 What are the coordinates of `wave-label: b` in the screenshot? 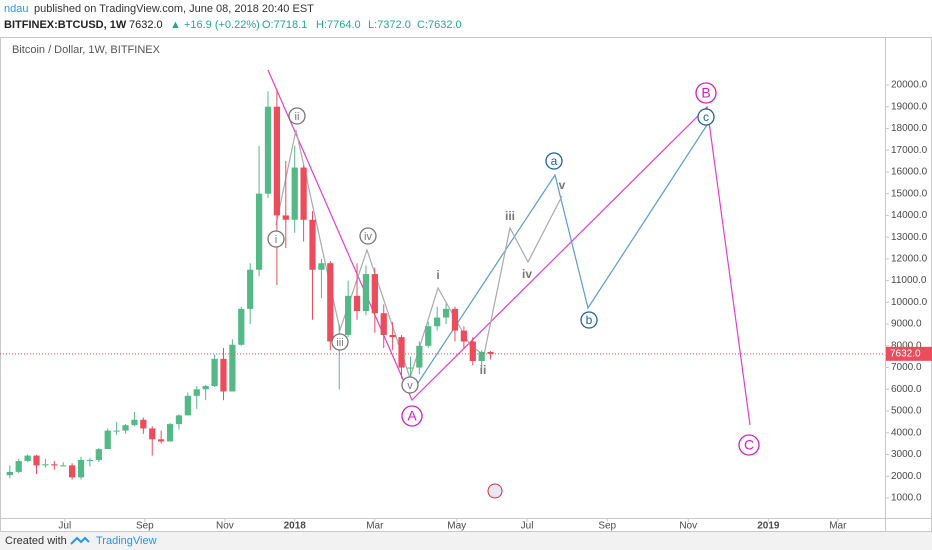 It's located at (589, 320).